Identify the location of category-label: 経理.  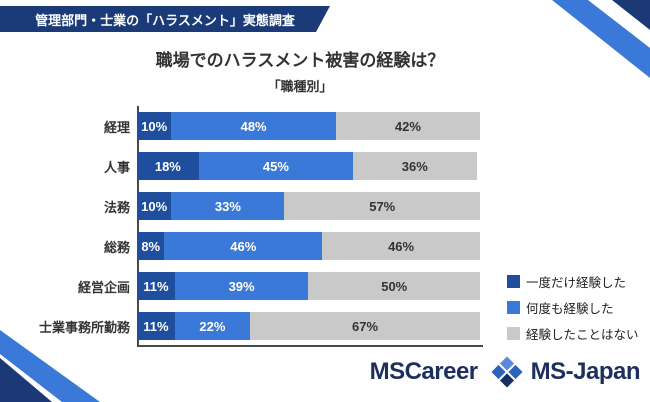
(116, 127).